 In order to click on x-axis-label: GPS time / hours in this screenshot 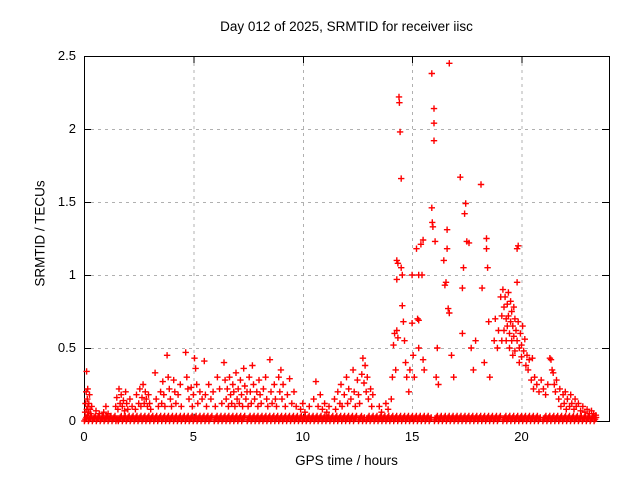, I will do `click(346, 460)`.